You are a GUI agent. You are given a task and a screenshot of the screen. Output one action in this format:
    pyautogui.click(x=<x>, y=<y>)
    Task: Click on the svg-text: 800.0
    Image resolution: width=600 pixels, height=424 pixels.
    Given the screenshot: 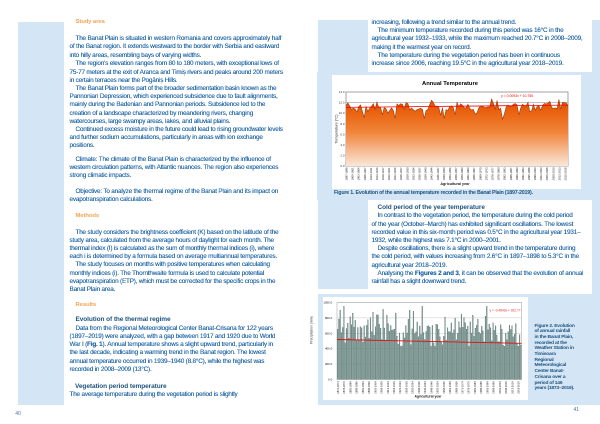 What is the action you would take?
    pyautogui.click(x=329, y=318)
    